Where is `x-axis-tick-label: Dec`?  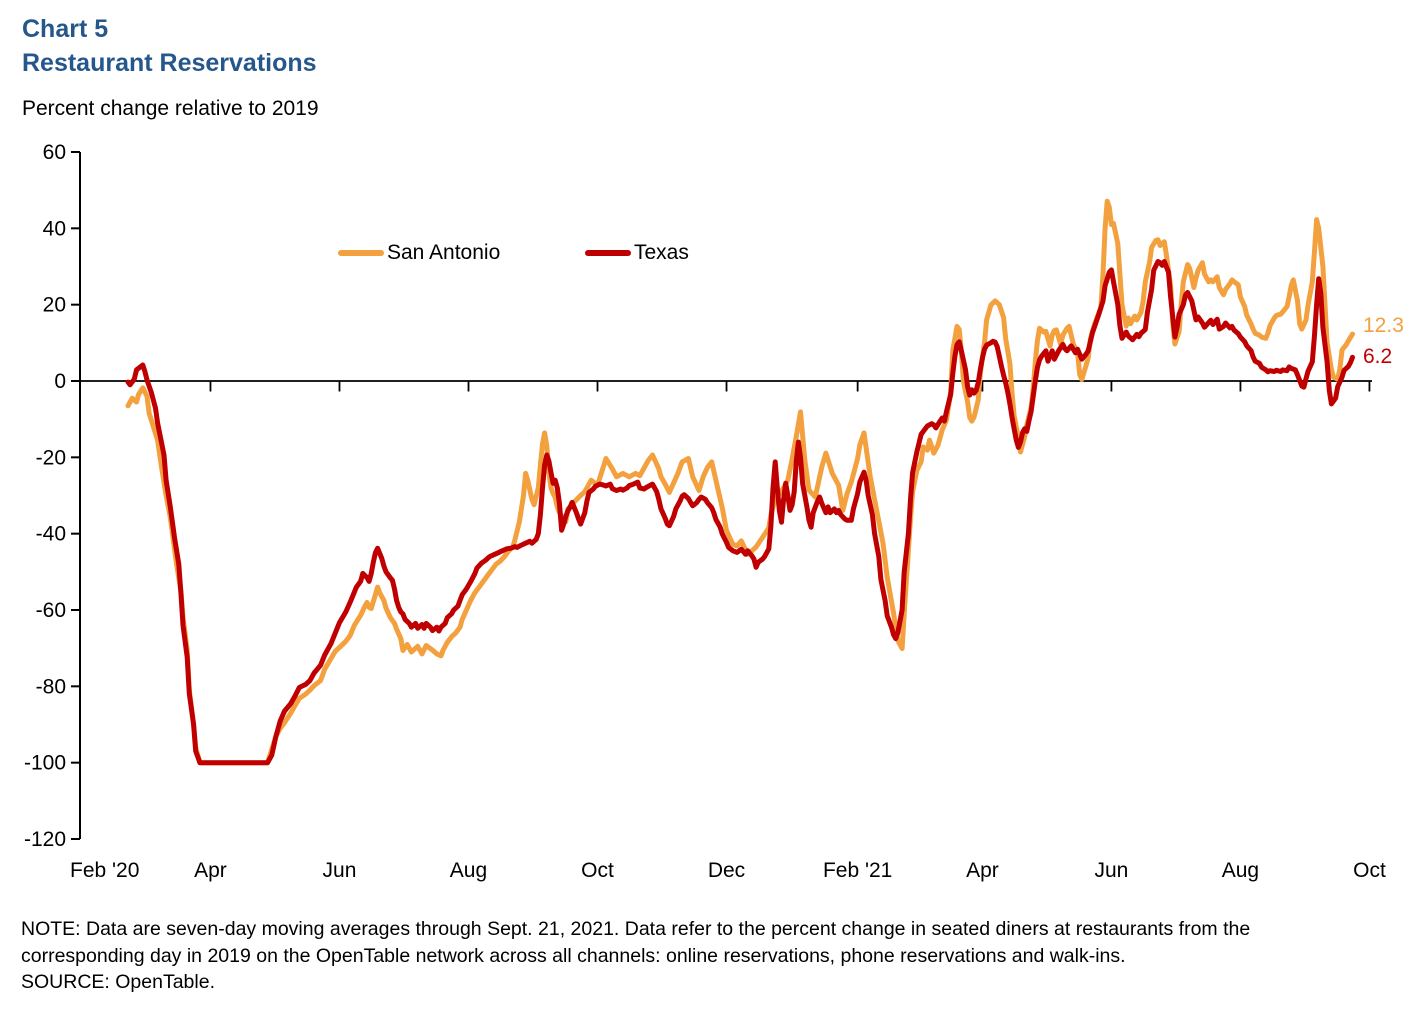
x-axis-tick-label: Dec is located at coordinates (726, 870).